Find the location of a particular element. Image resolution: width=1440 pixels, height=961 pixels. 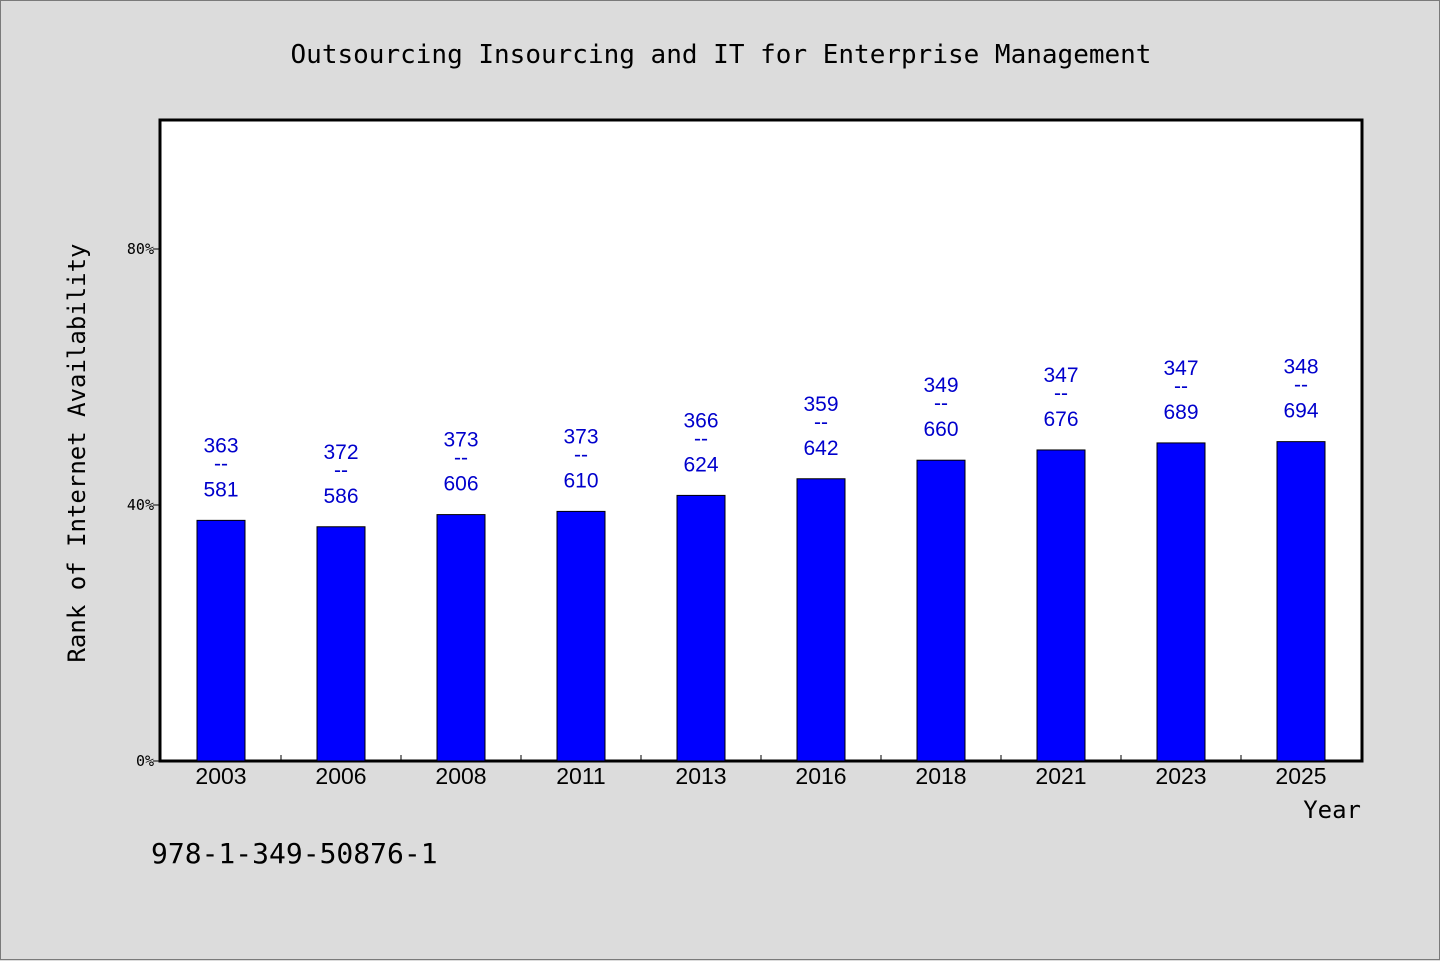

data-label-bottom: 694 is located at coordinates (1300, 411).